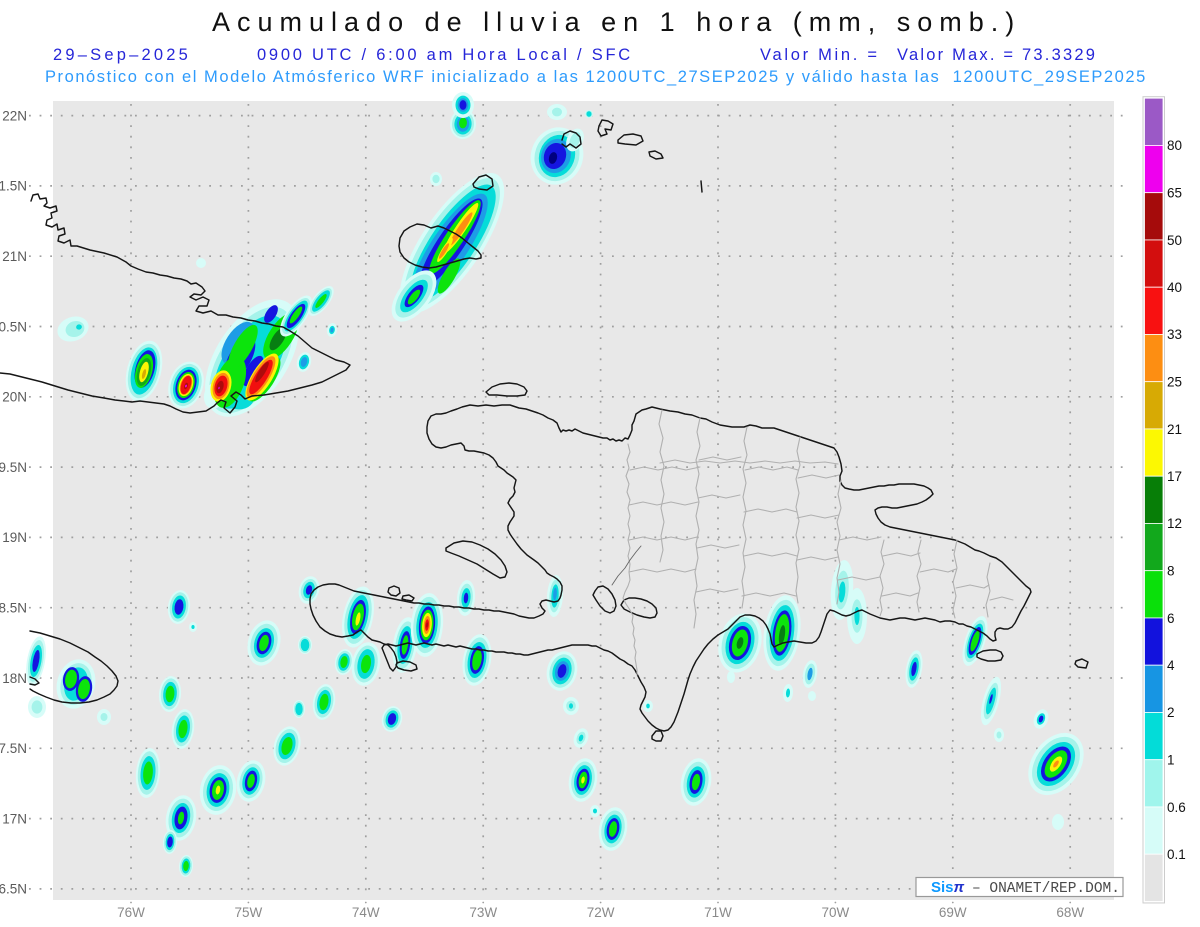 The width and height of the screenshot is (1200, 927). Describe the element at coordinates (1174, 429) in the screenshot. I see `svg-text: 21` at that location.